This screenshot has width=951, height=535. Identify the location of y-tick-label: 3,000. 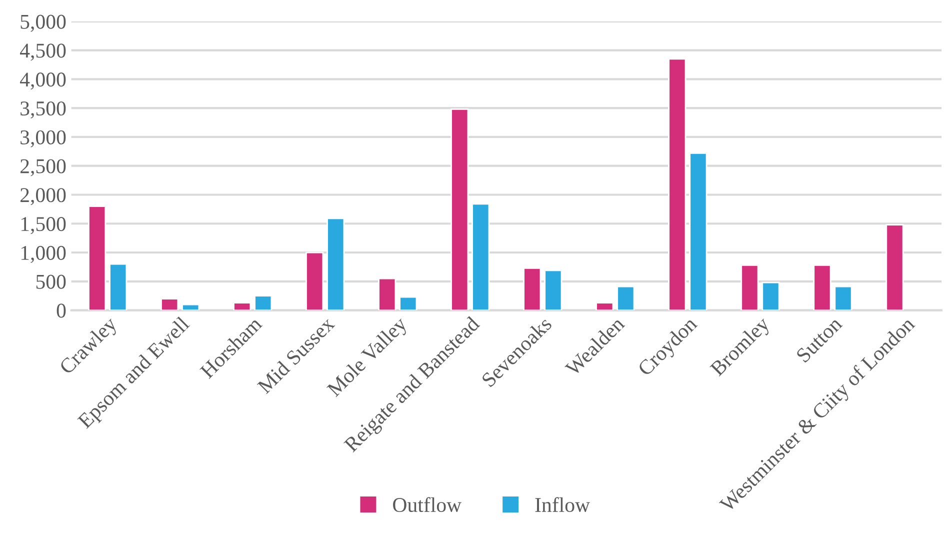
(43, 139).